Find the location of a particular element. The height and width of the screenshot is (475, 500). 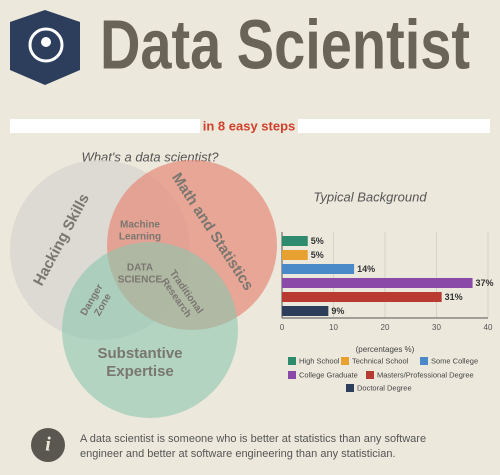

x-tick-label: 20 is located at coordinates (385, 327).